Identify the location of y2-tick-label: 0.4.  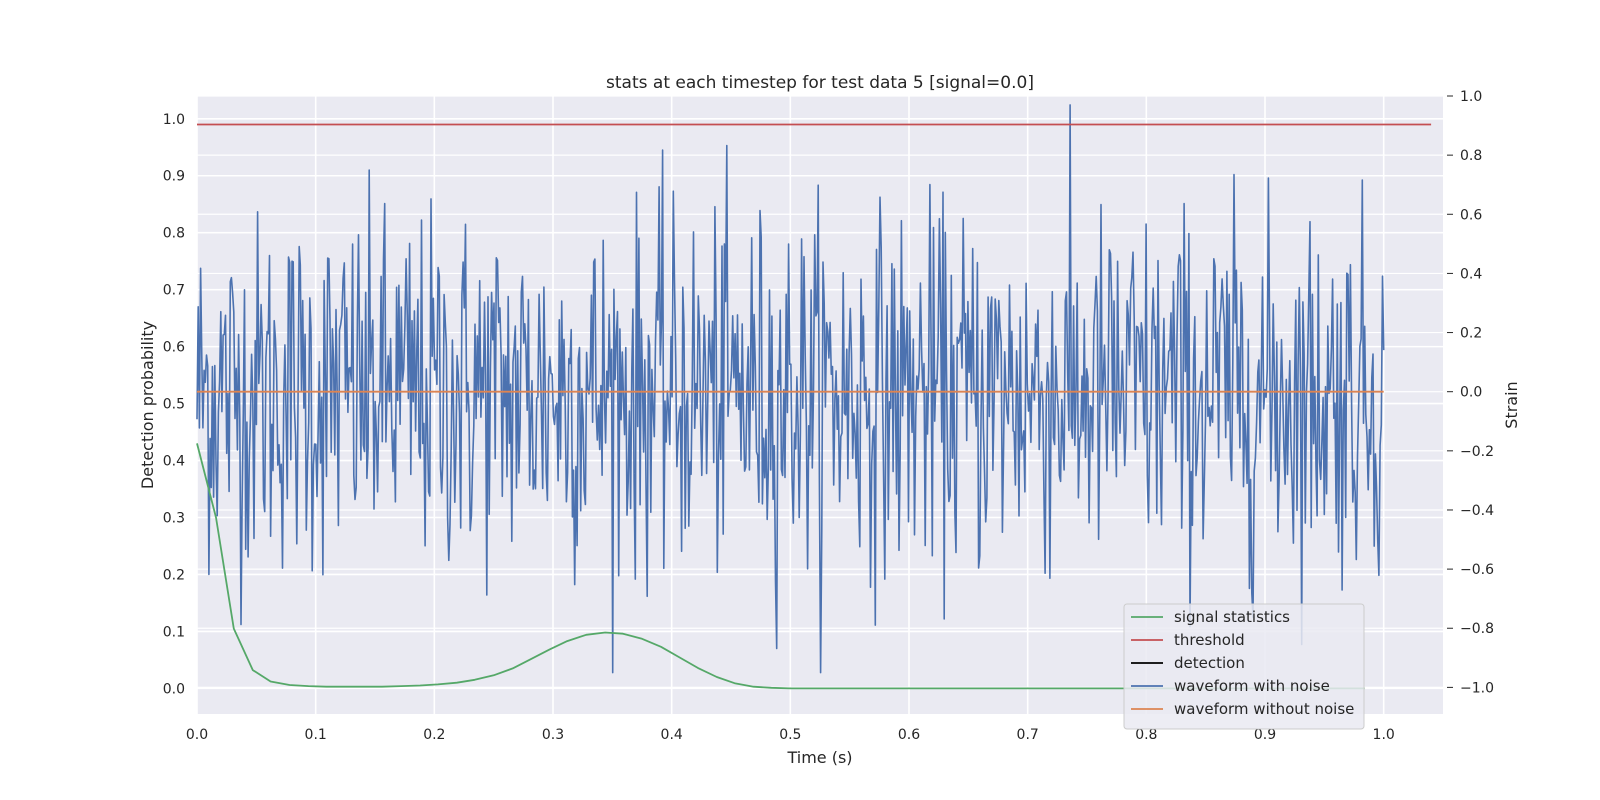
(1471, 274).